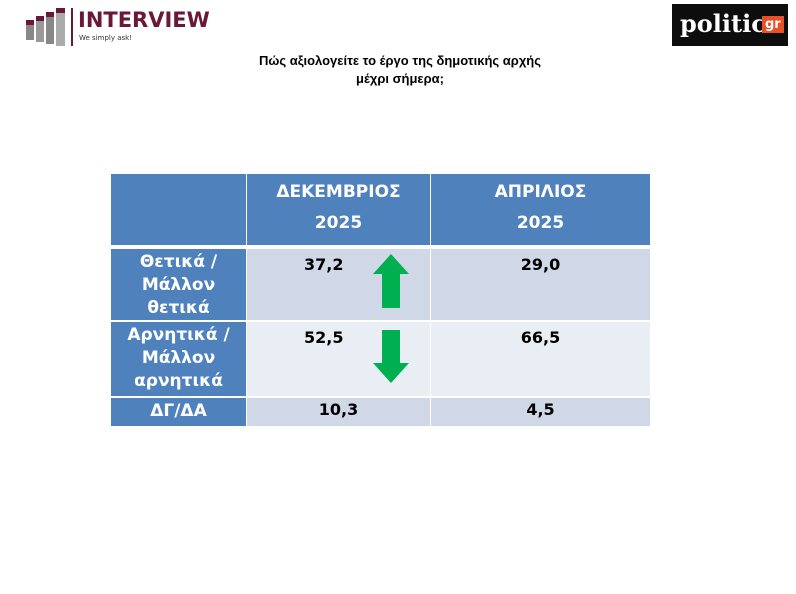 This screenshot has width=796, height=594. Describe the element at coordinates (178, 262) in the screenshot. I see `label-line: Θετικά /` at that location.